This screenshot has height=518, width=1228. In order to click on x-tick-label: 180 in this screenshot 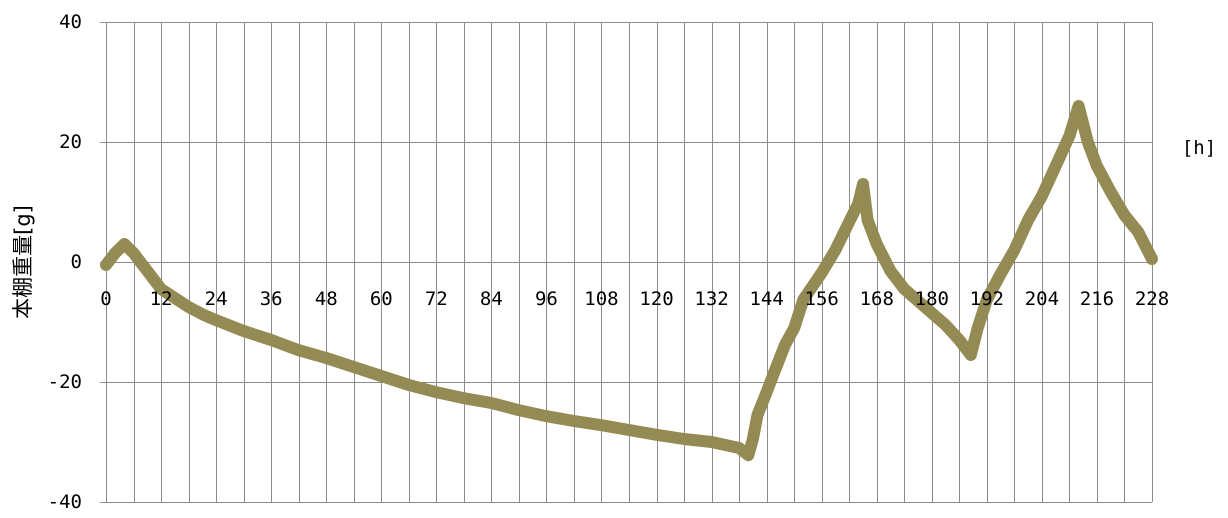, I will do `click(932, 299)`.